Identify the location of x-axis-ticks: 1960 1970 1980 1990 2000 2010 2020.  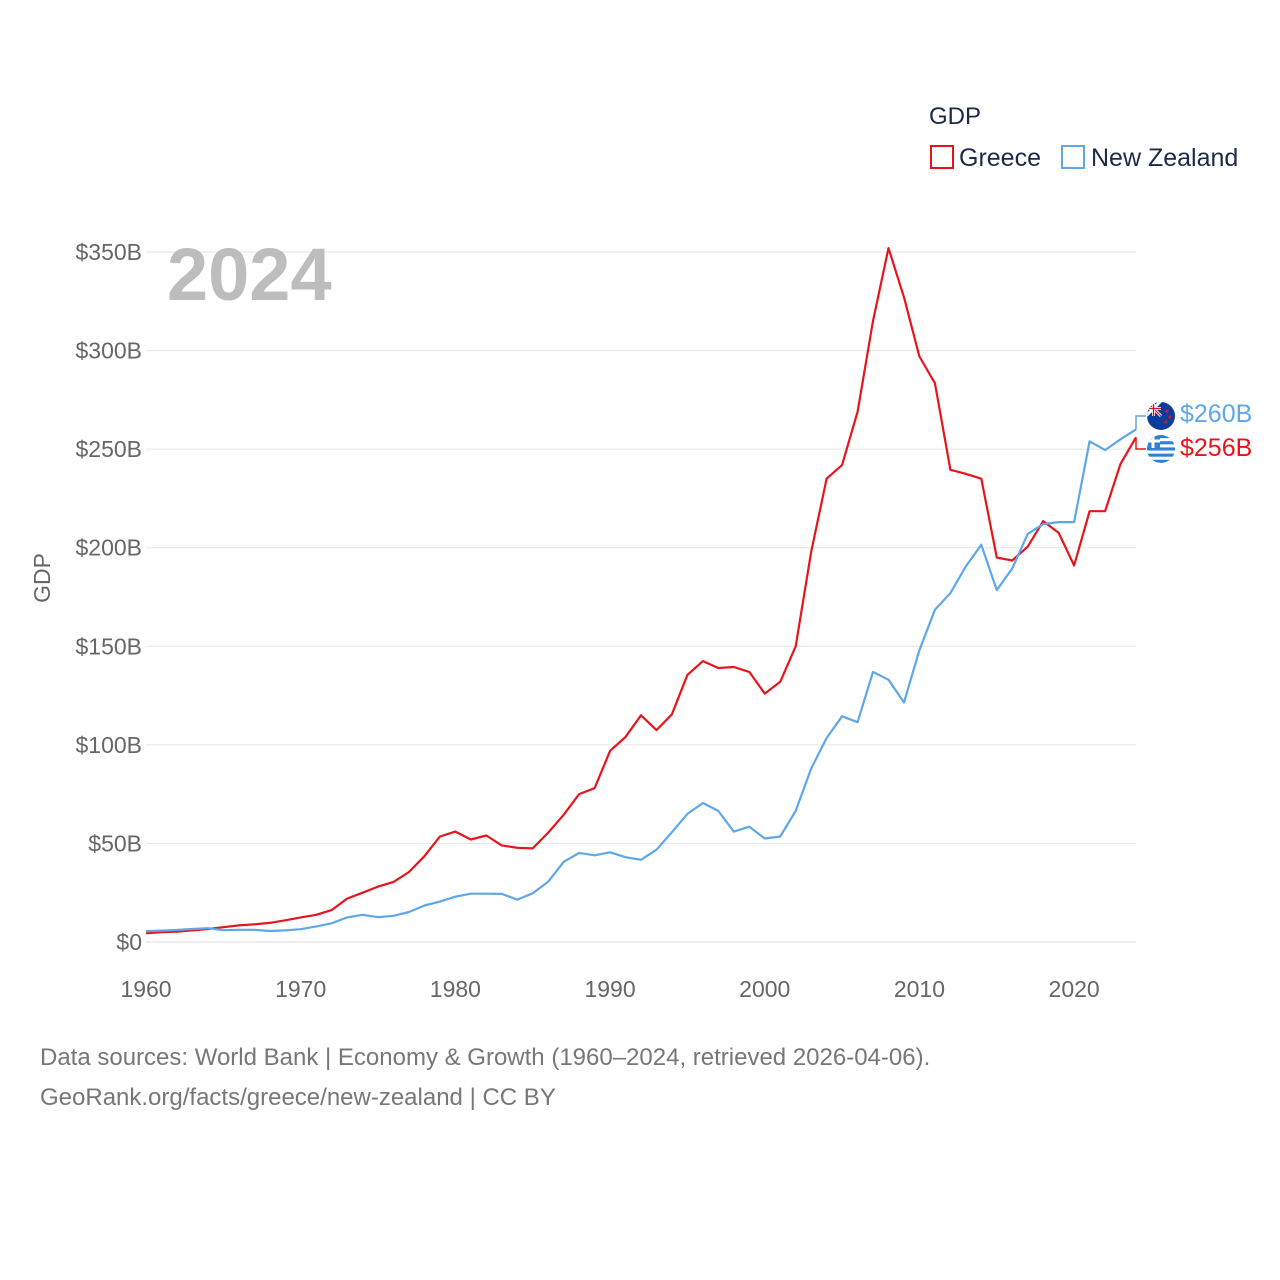
(609, 989).